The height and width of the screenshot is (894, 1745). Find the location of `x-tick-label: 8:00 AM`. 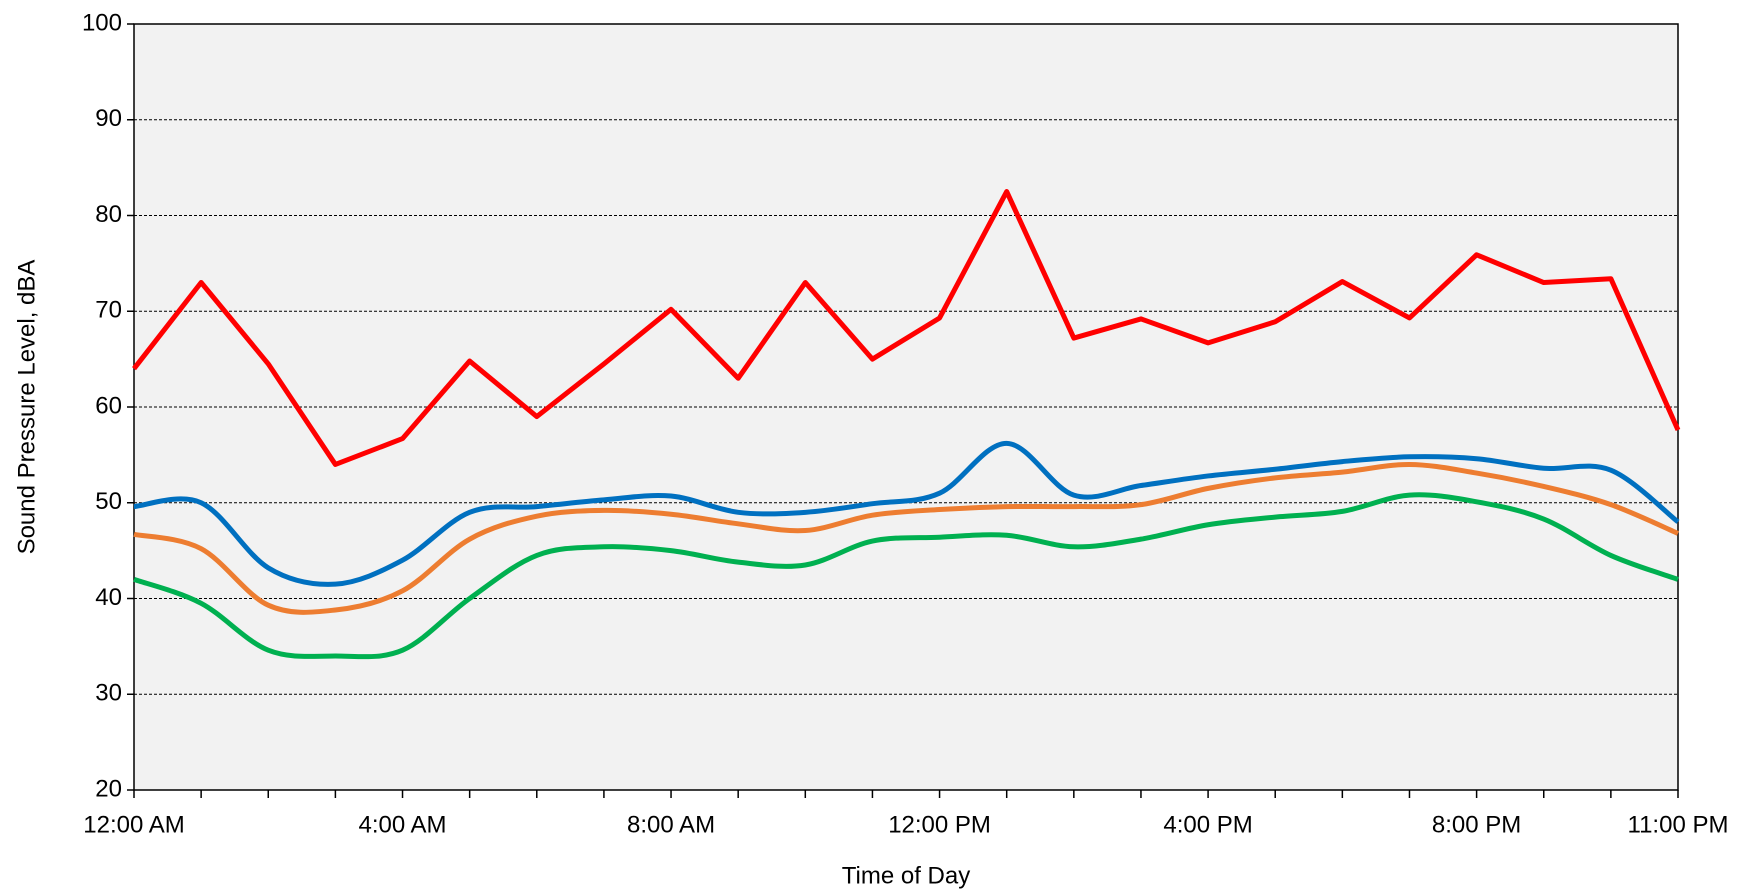

x-tick-label: 8:00 AM is located at coordinates (671, 824).